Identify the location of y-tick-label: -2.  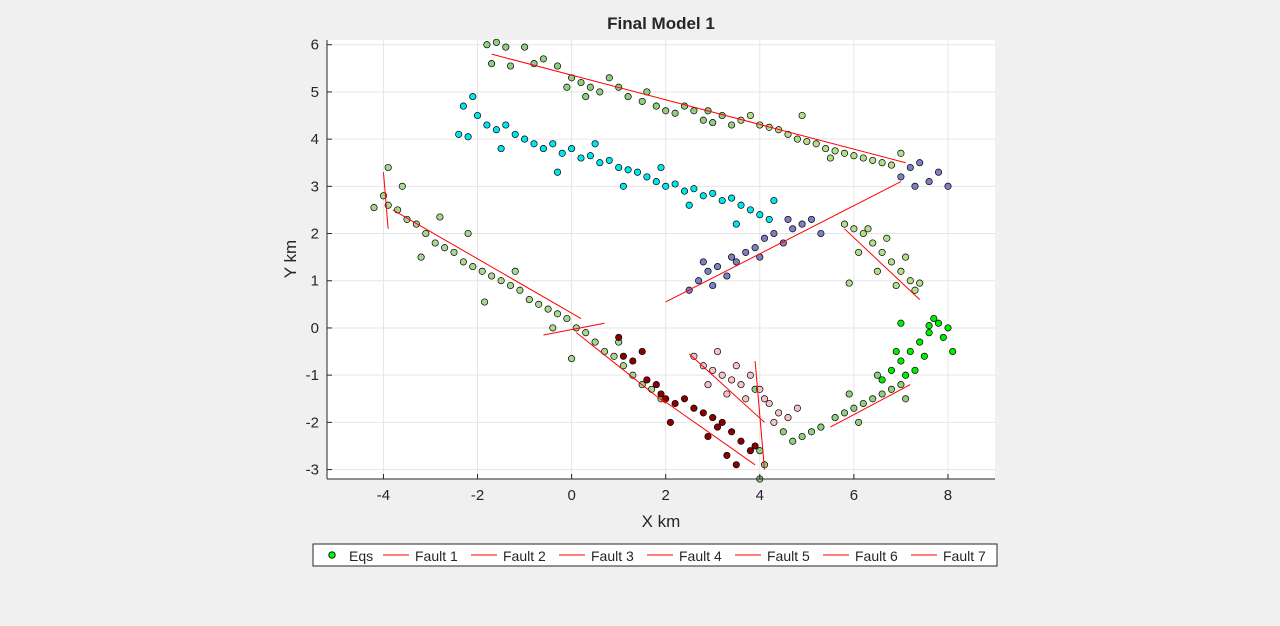
(312, 422).